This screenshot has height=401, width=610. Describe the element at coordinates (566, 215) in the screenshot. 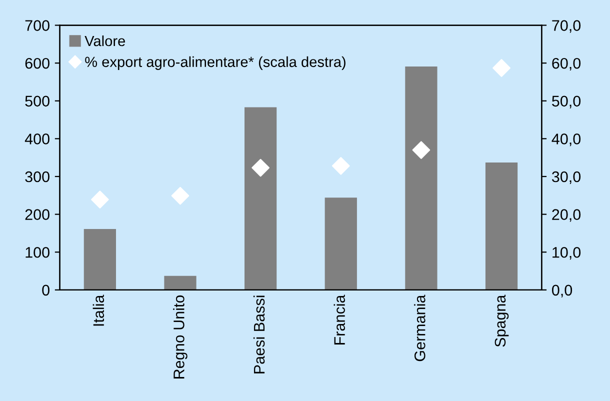

I see `y2-tick-label: 20,0` at that location.